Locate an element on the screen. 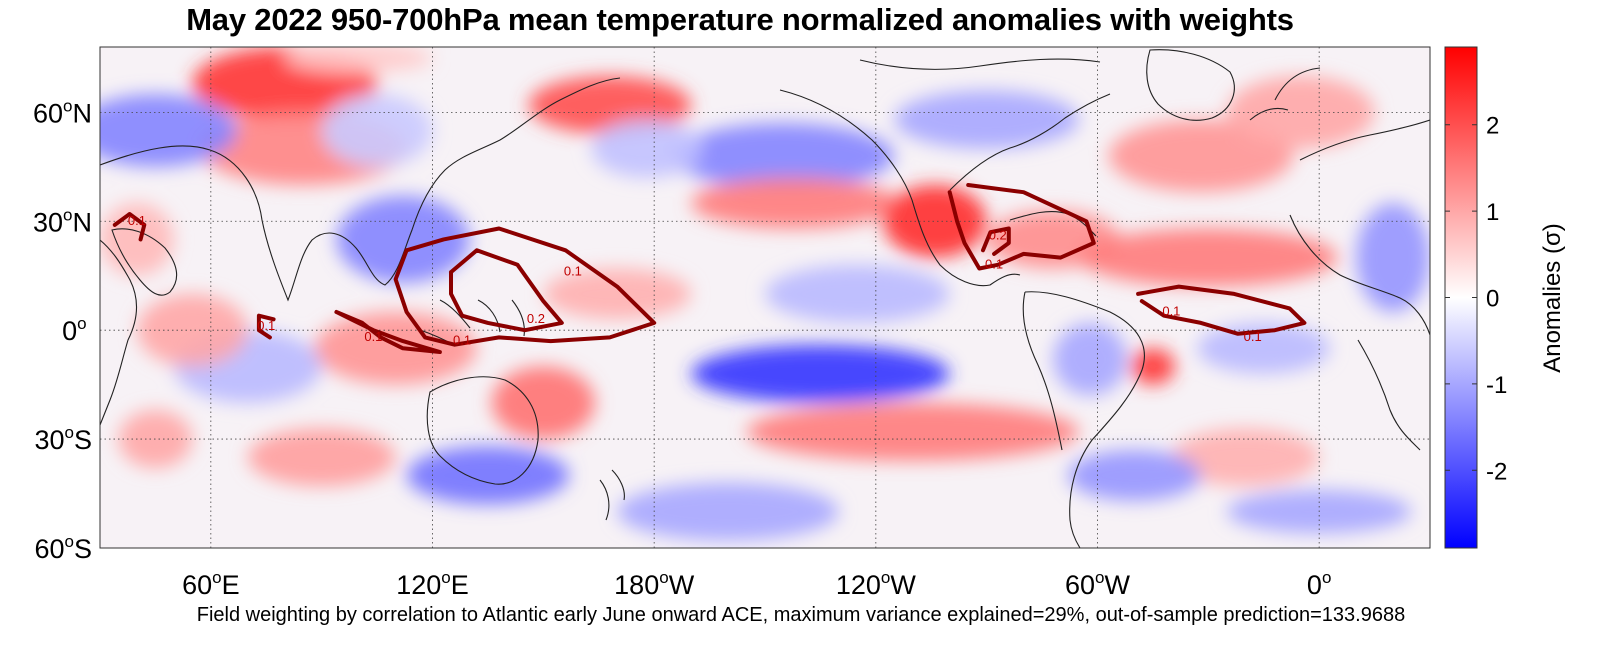  colorbar-tick-label: -2 is located at coordinates (1496, 471).